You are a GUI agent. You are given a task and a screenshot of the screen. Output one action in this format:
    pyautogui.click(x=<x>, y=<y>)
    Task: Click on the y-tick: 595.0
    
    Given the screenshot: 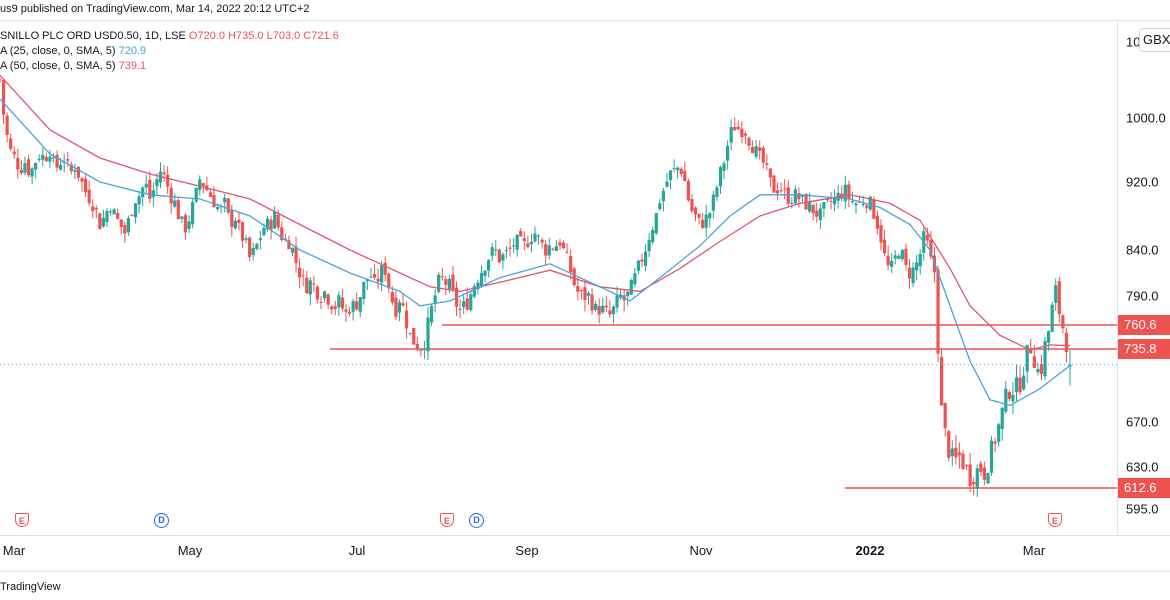 What is the action you would take?
    pyautogui.click(x=1142, y=509)
    